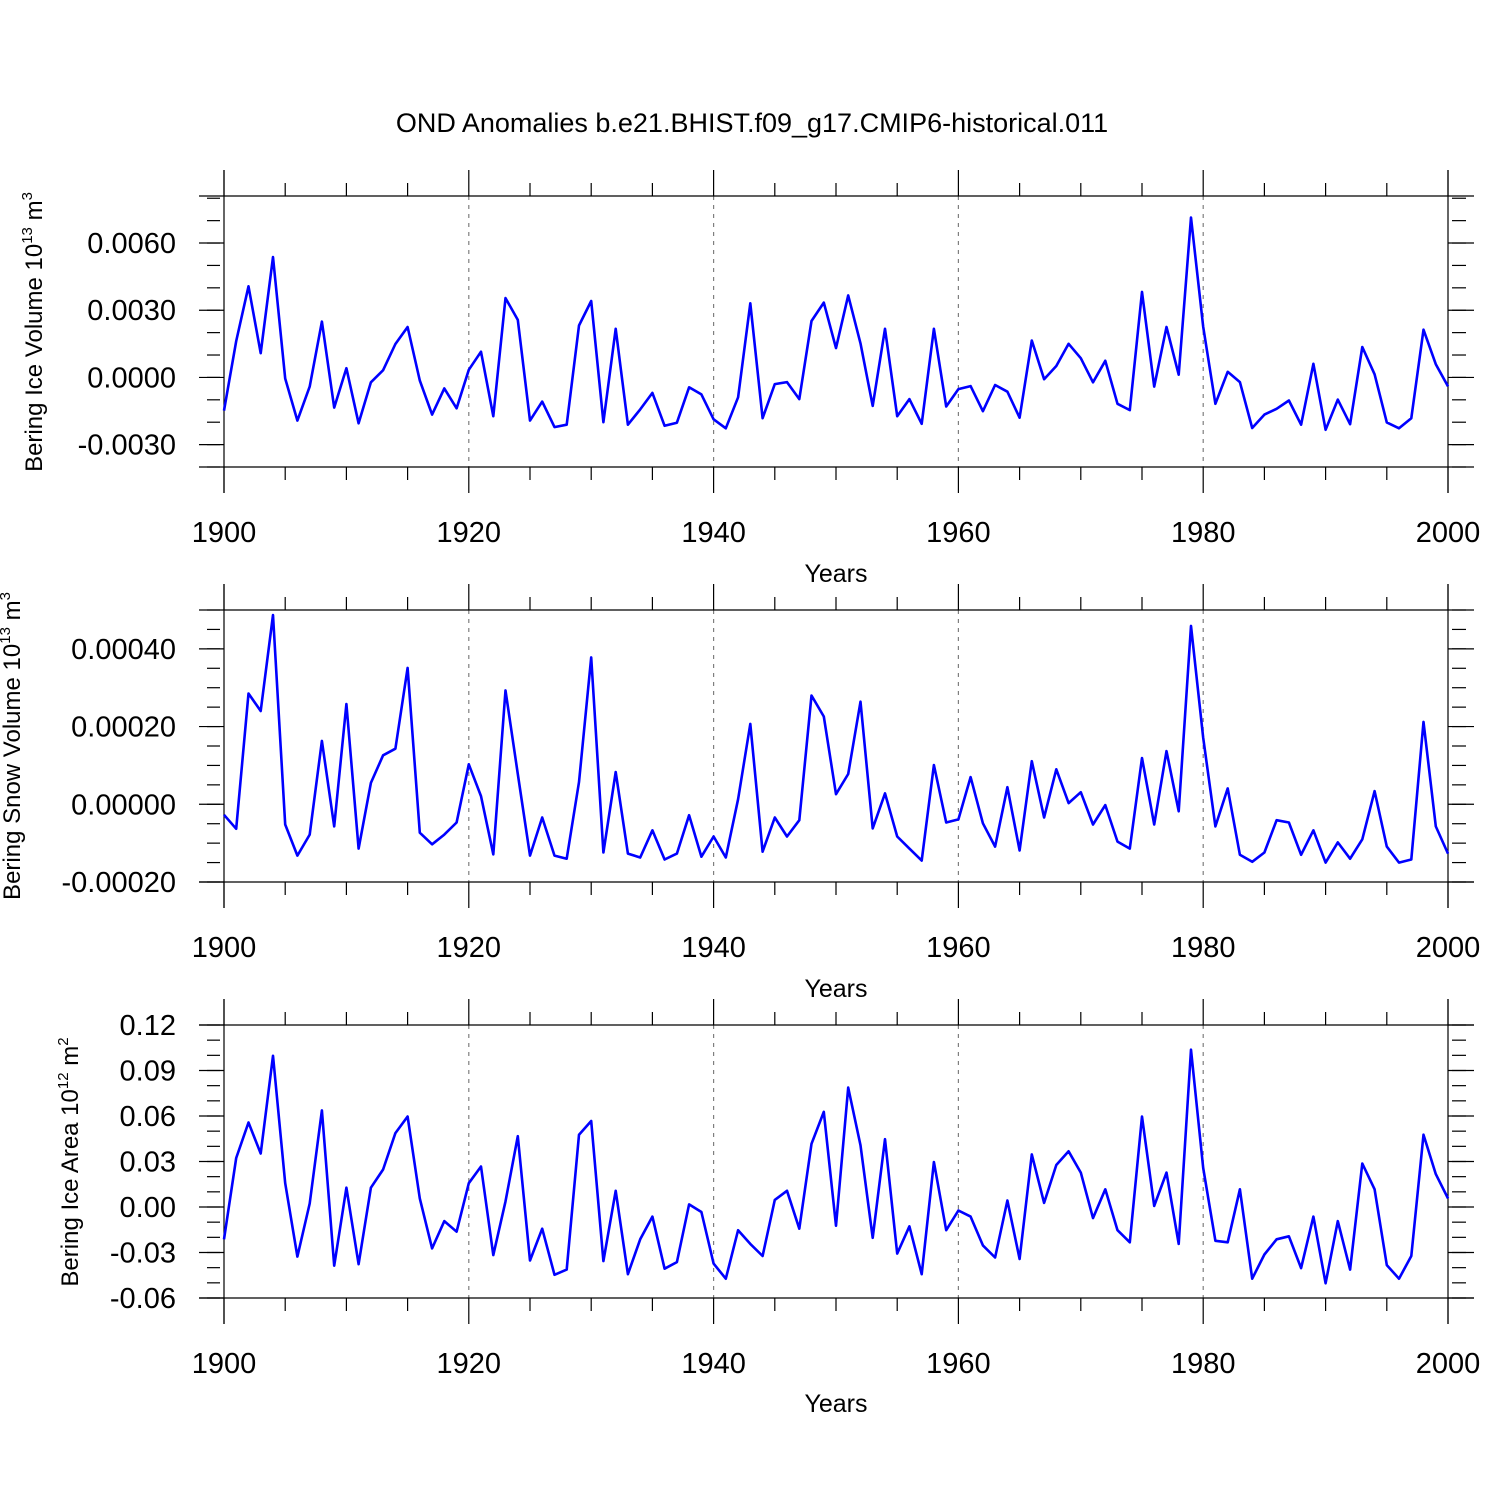 The height and width of the screenshot is (1500, 1500). Describe the element at coordinates (63, 1080) in the screenshot. I see `ylabel-ice-area-exp: 12` at that location.